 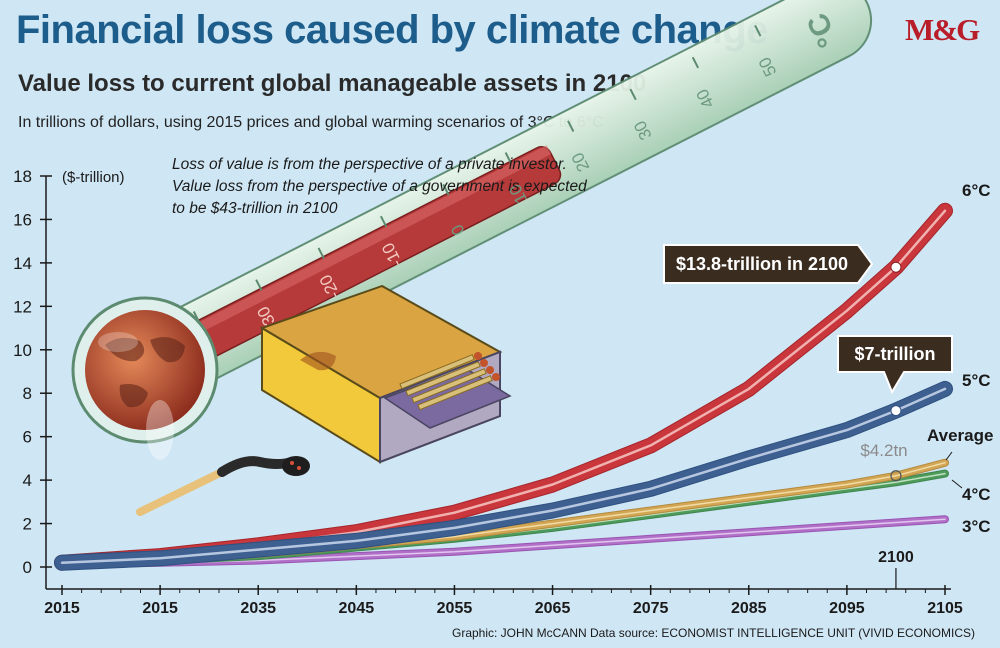 I want to click on series-label: 4°C, so click(x=976, y=494).